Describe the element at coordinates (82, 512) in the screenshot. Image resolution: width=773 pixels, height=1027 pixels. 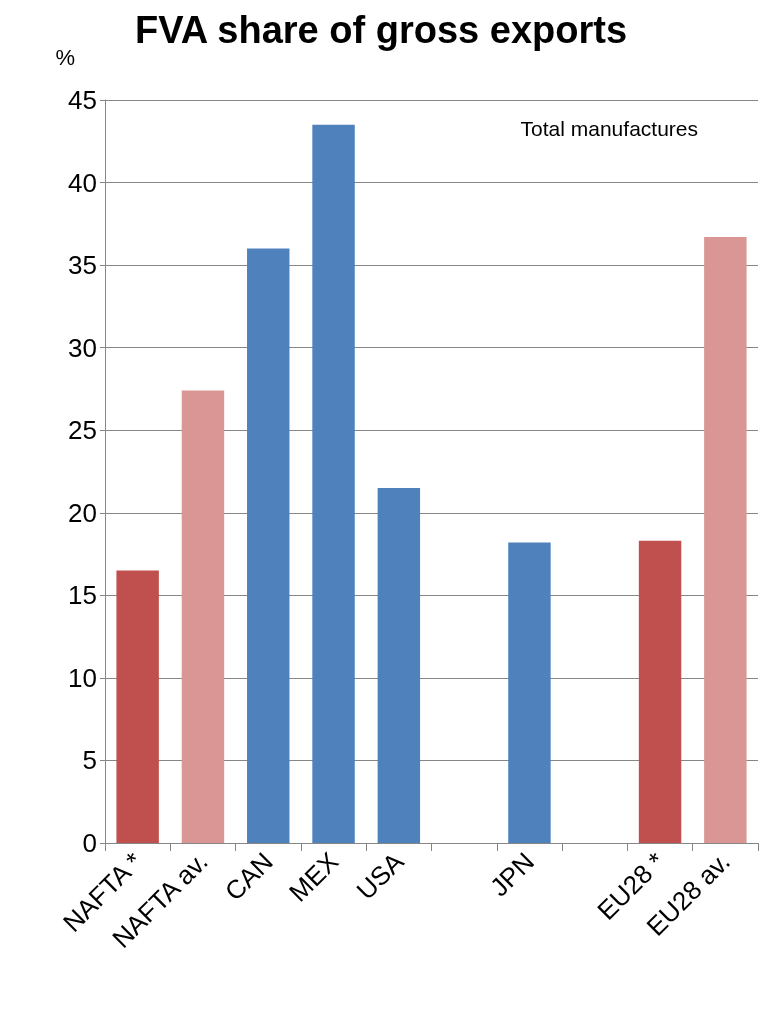
I see `y-tick-label: 20` at that location.